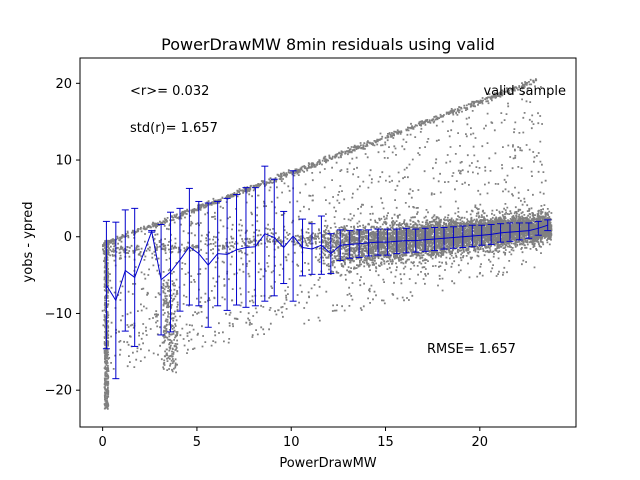 The height and width of the screenshot is (480, 640). Describe the element at coordinates (471, 349) in the screenshot. I see `rmse-annotation: RMSE= 1.657` at that location.